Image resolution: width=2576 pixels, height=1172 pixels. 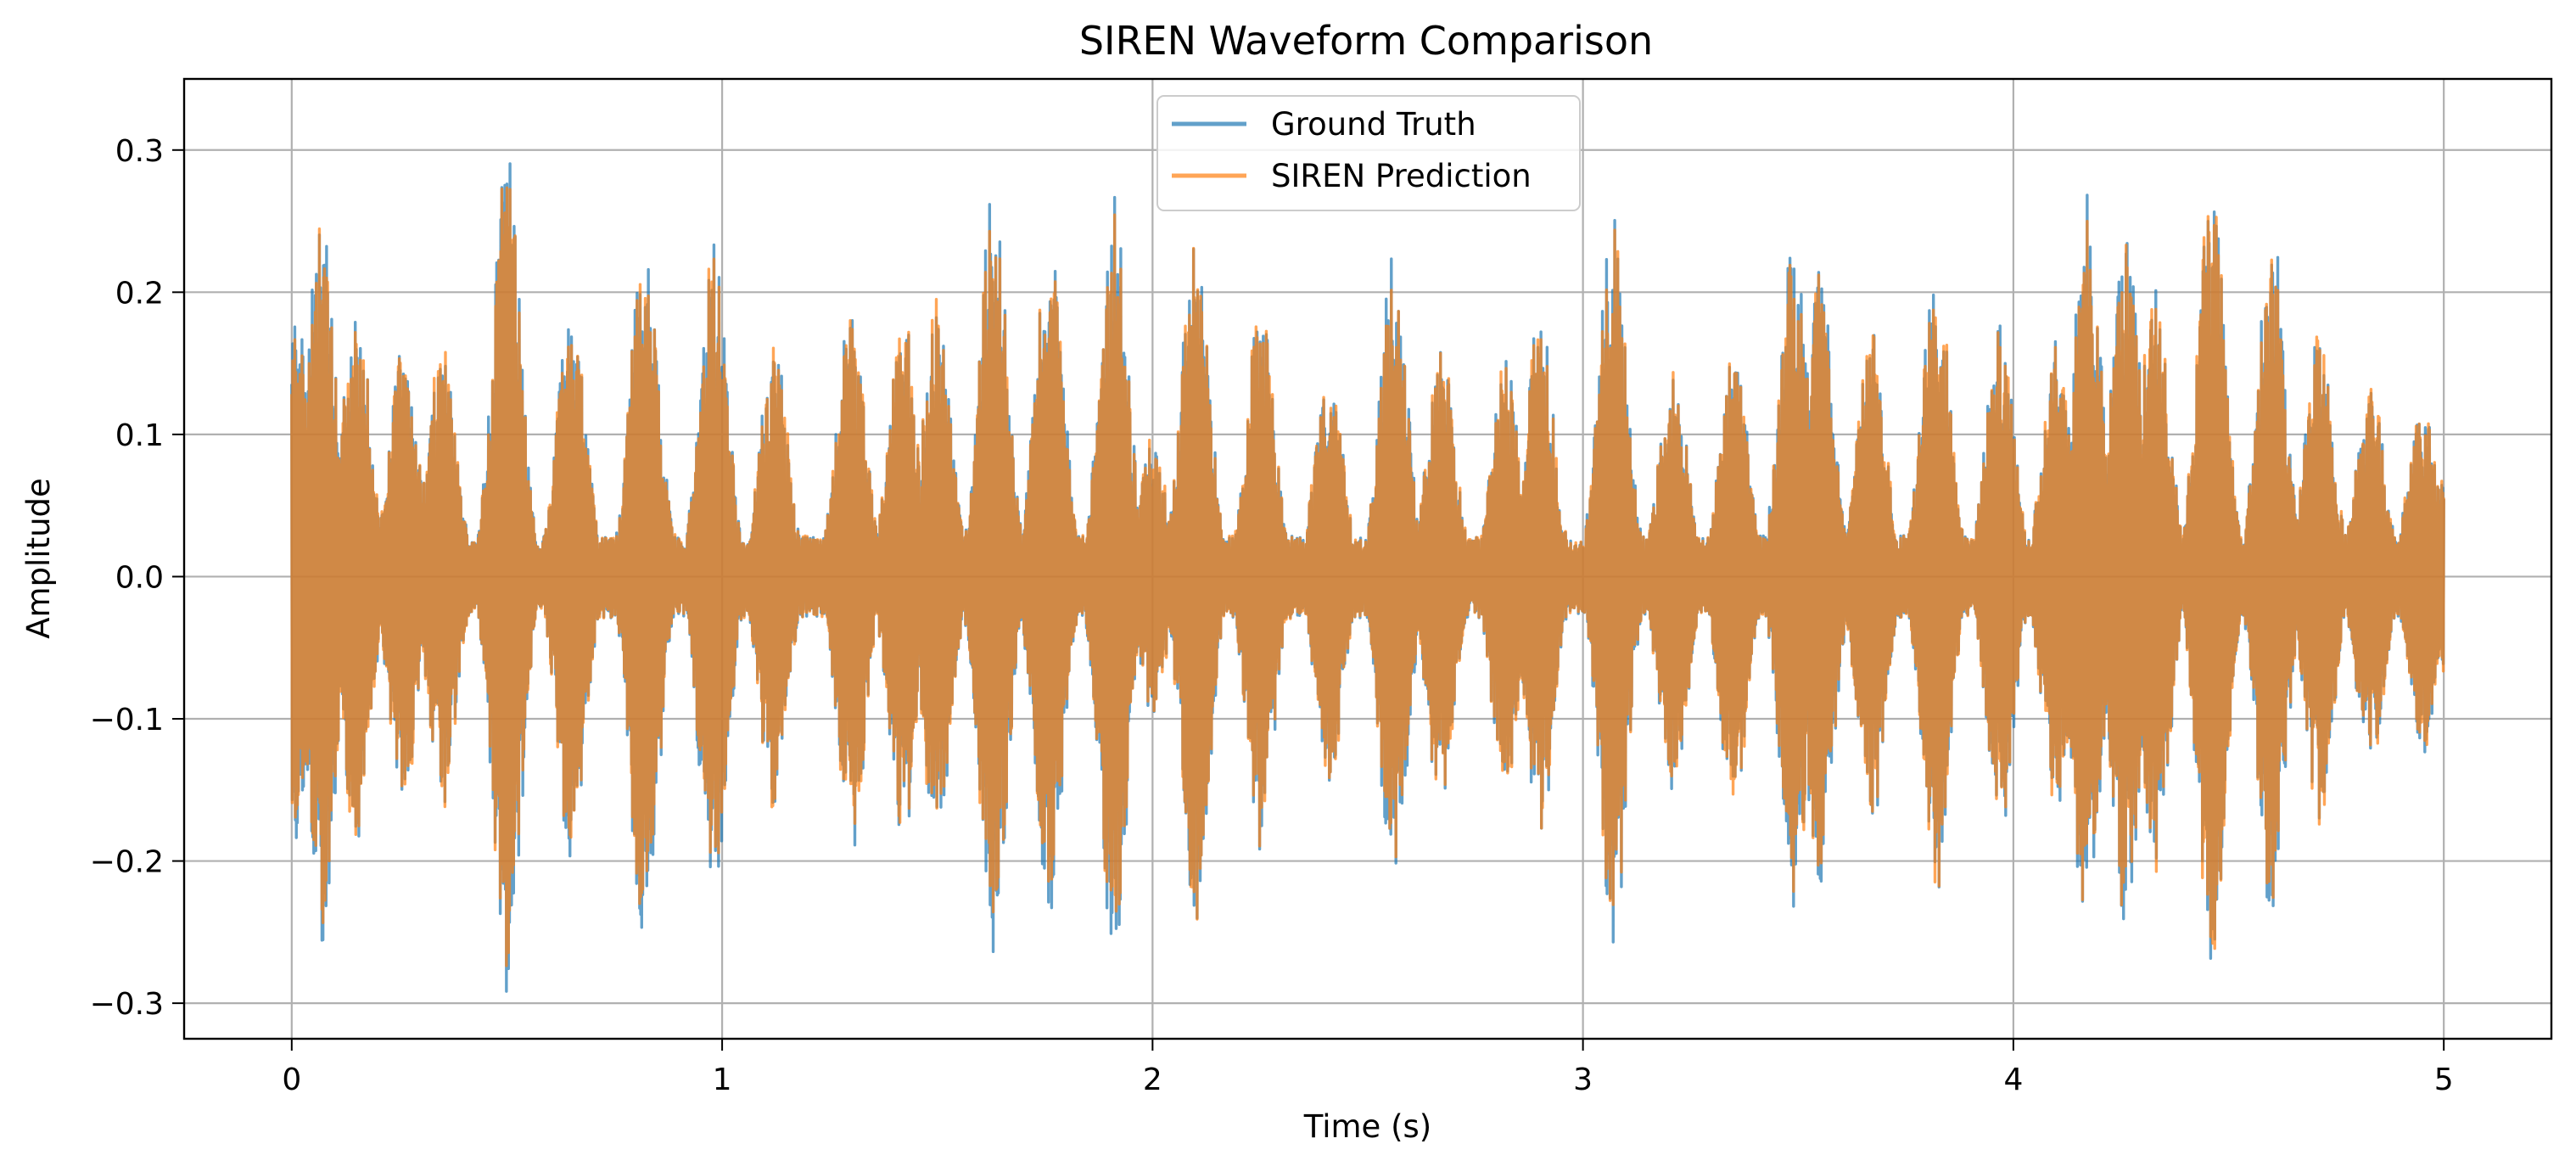 I want to click on y-tick-label-4: 0.1, so click(x=139, y=436).